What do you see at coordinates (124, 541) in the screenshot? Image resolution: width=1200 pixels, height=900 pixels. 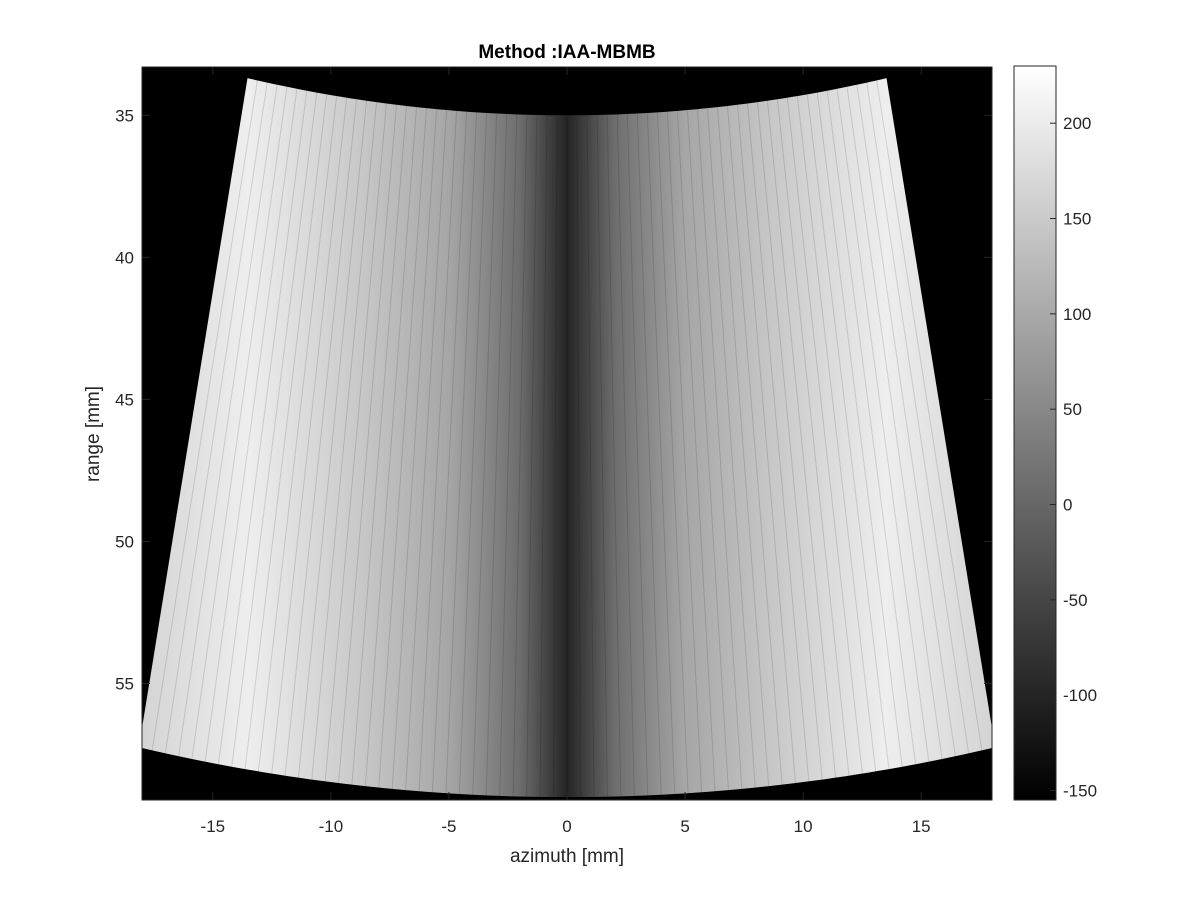 I see `y-tick-label: 50` at bounding box center [124, 541].